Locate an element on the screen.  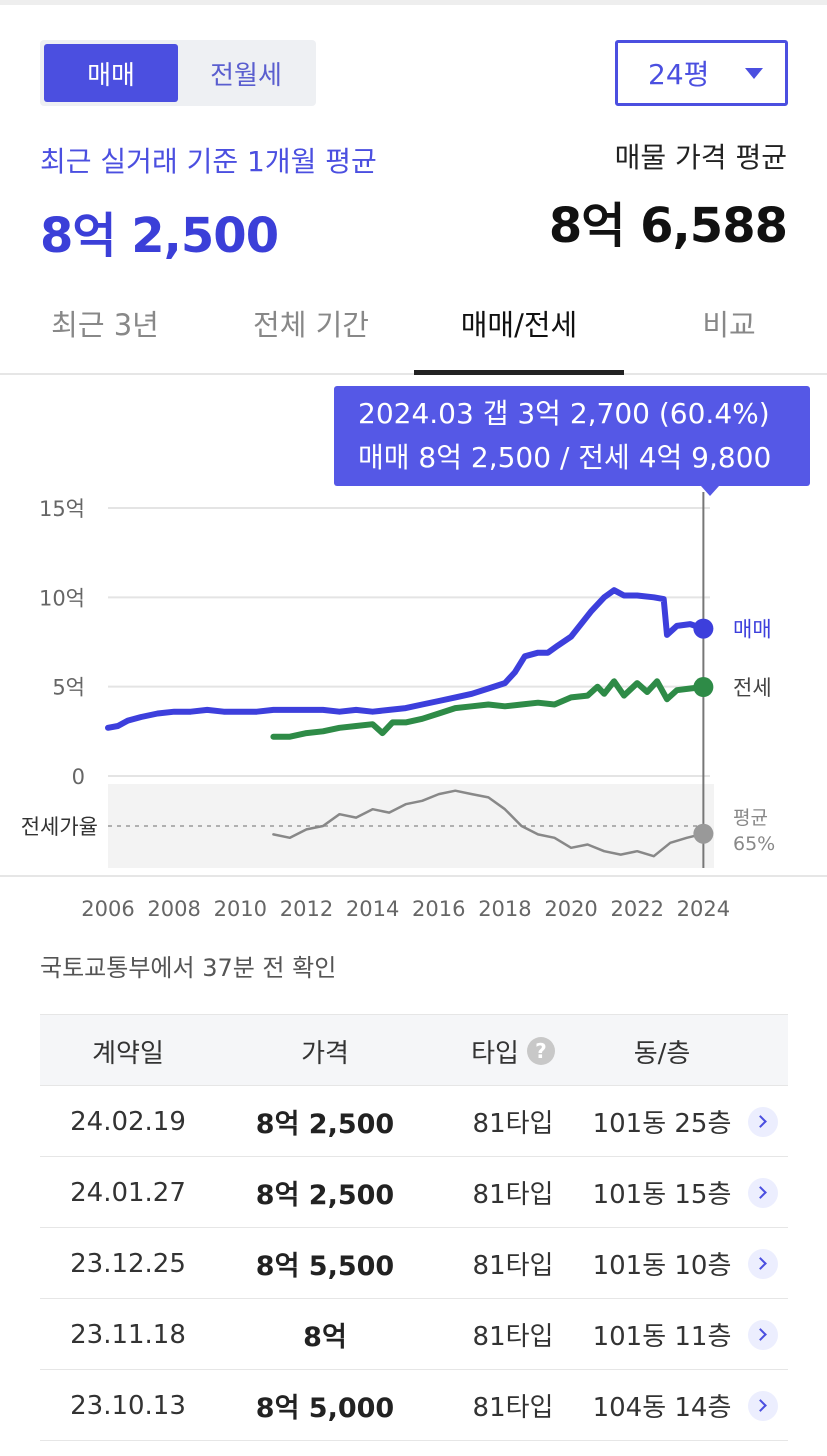
x-tick-label: 2012 is located at coordinates (306, 909).